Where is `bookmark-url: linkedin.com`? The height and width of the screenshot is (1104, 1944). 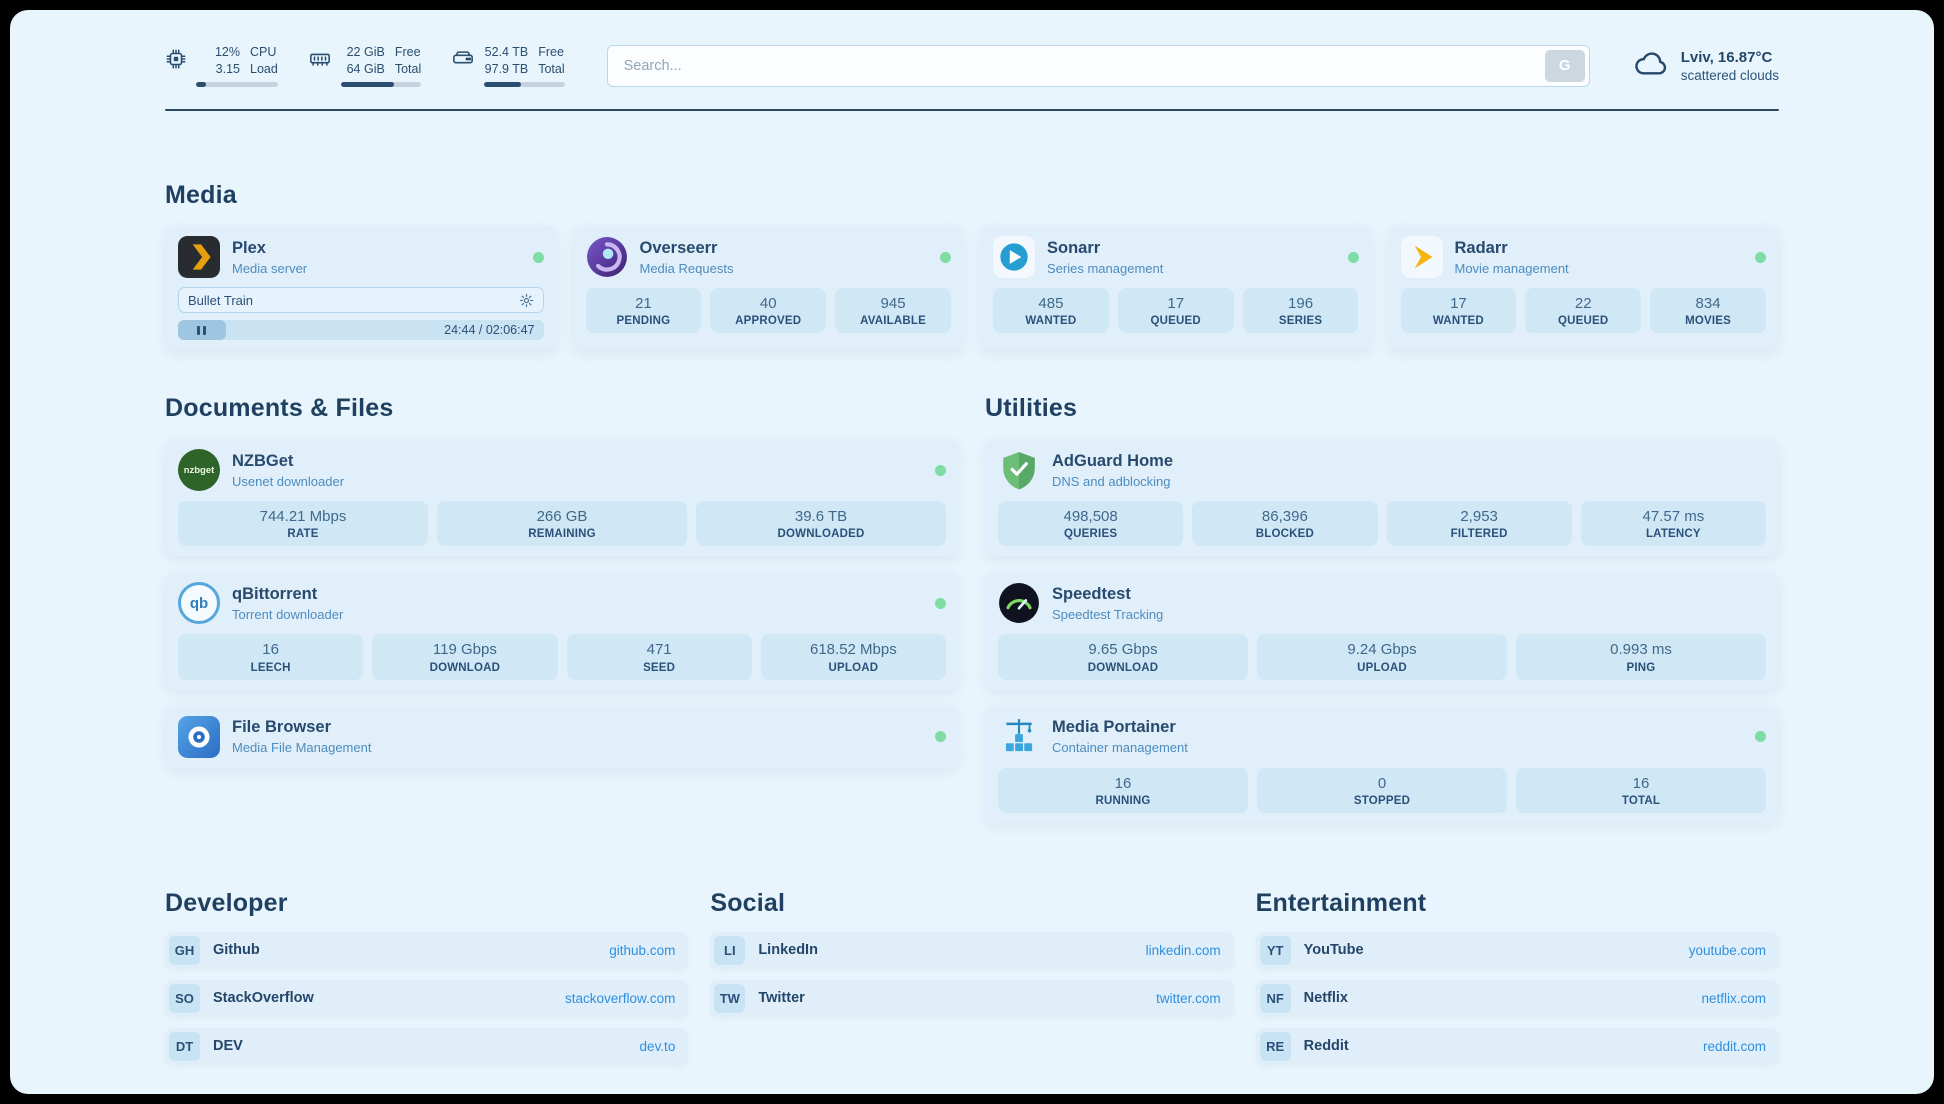 bookmark-url: linkedin.com is located at coordinates (1183, 950).